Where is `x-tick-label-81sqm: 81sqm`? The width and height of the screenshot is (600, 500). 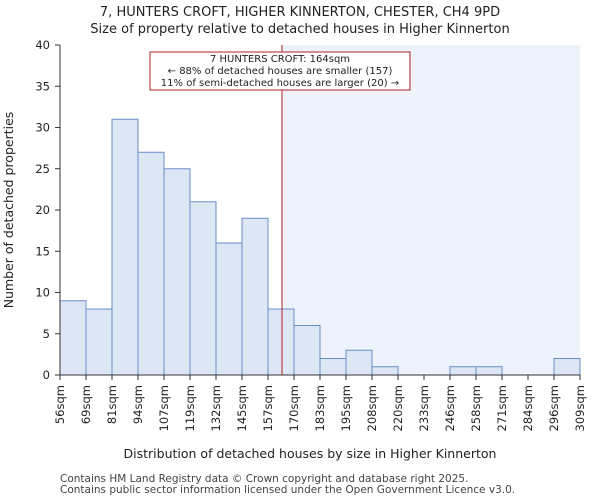 x-tick-label-81sqm: 81sqm is located at coordinates (112, 404).